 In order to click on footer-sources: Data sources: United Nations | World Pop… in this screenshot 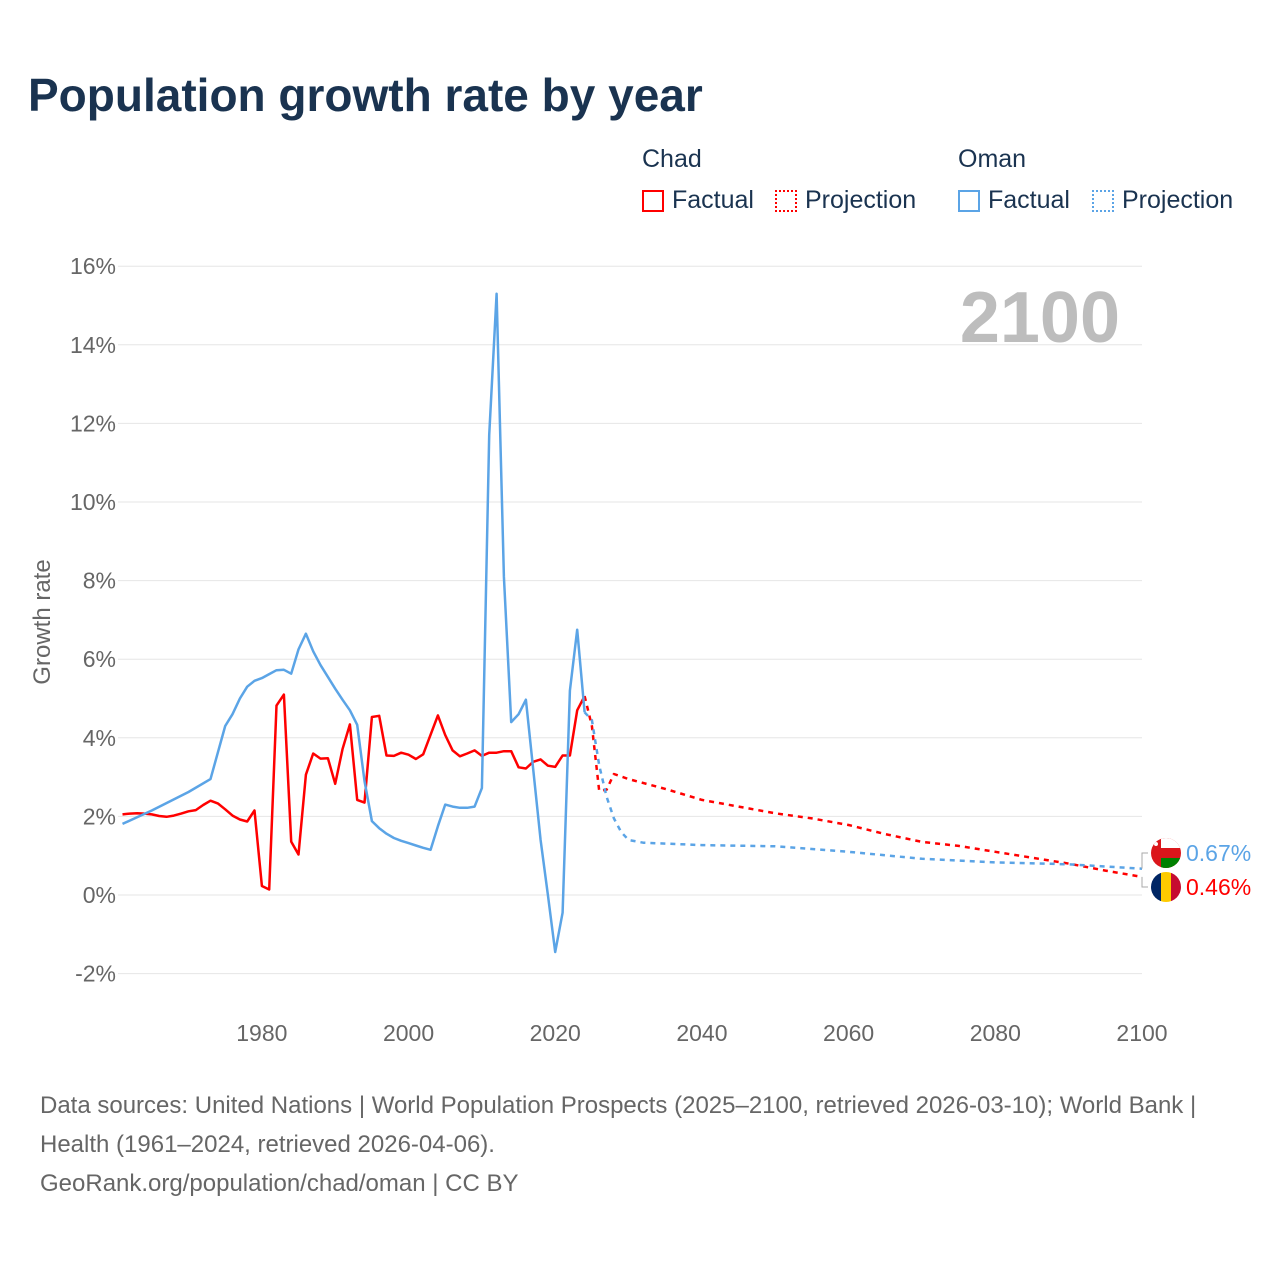, I will do `click(618, 1125)`.